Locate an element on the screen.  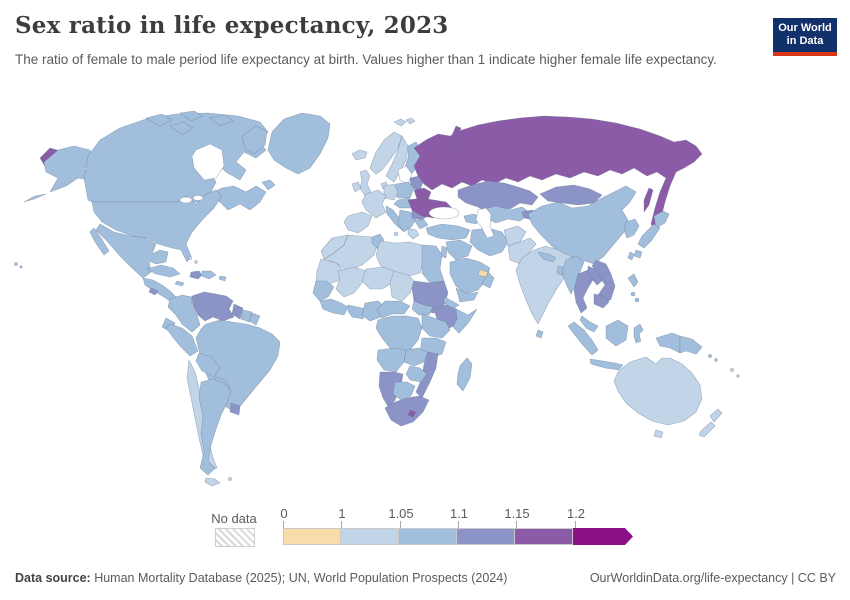
country-uae-qatar is located at coordinates (483, 273).